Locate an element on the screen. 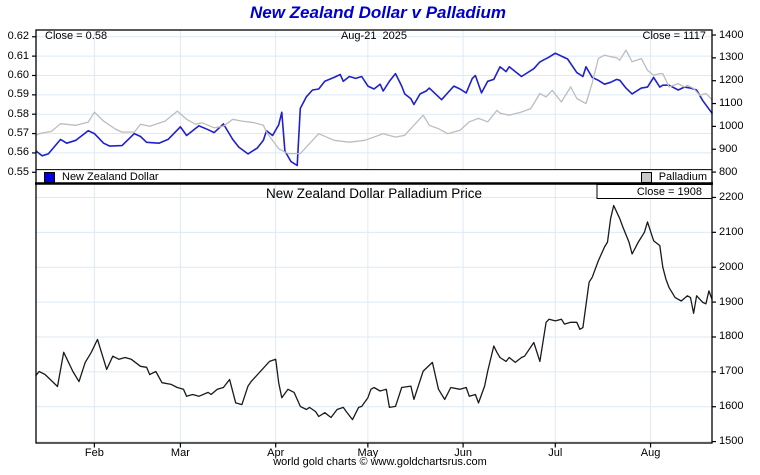 The height and width of the screenshot is (475, 760). palladium-legend-swatch-icon is located at coordinates (646, 177).